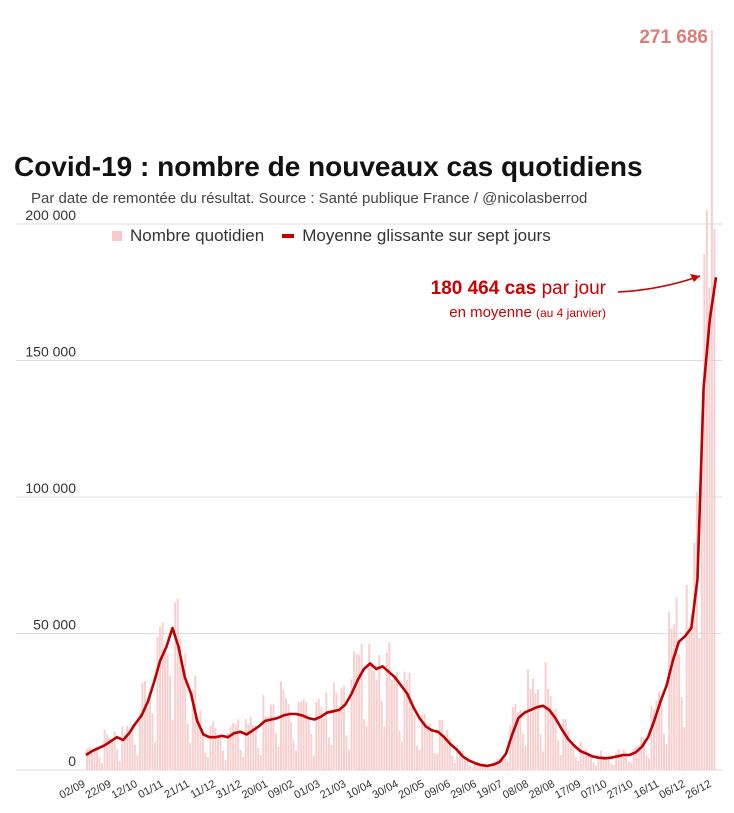 The image size is (734, 813). Describe the element at coordinates (359, 790) in the screenshot. I see `x-tick-label: 10/04` at that location.